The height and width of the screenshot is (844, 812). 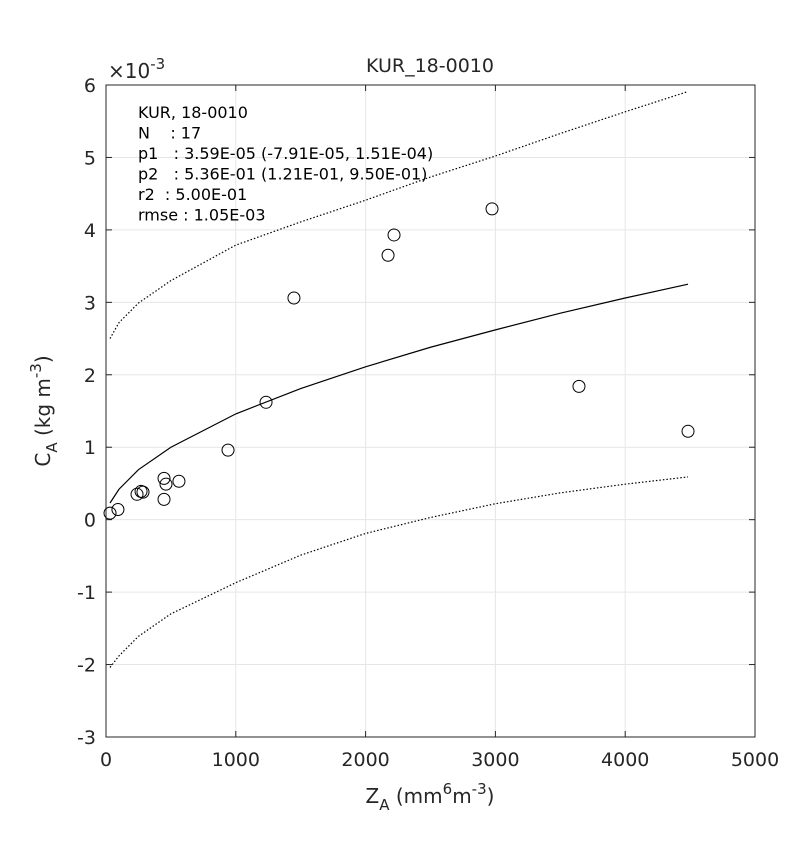 I want to click on x-axis-label-part: ), so click(x=491, y=796).